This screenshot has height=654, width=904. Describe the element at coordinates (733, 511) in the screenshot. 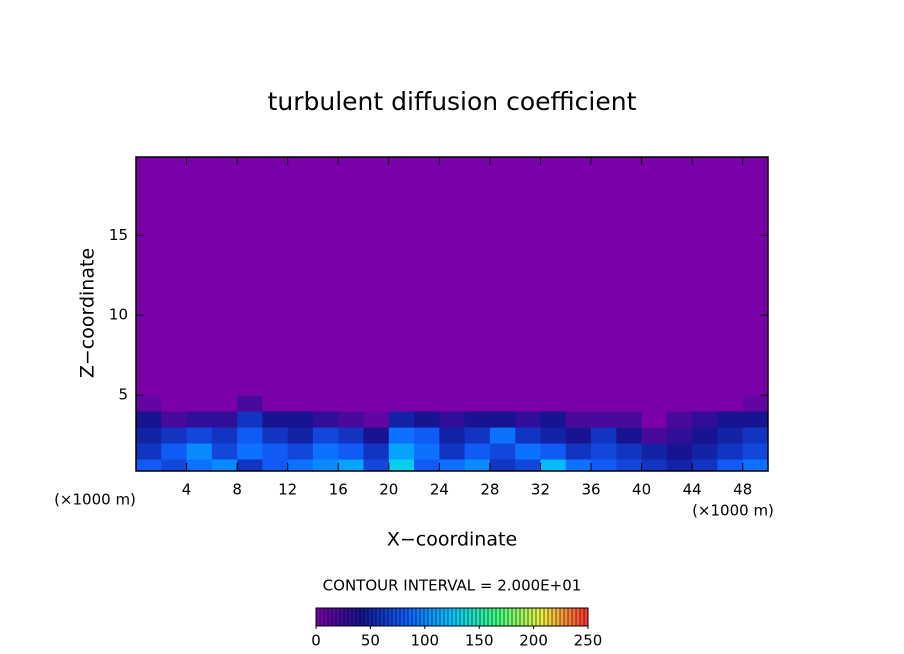

I see `x-unit: (×1000 m)` at that location.